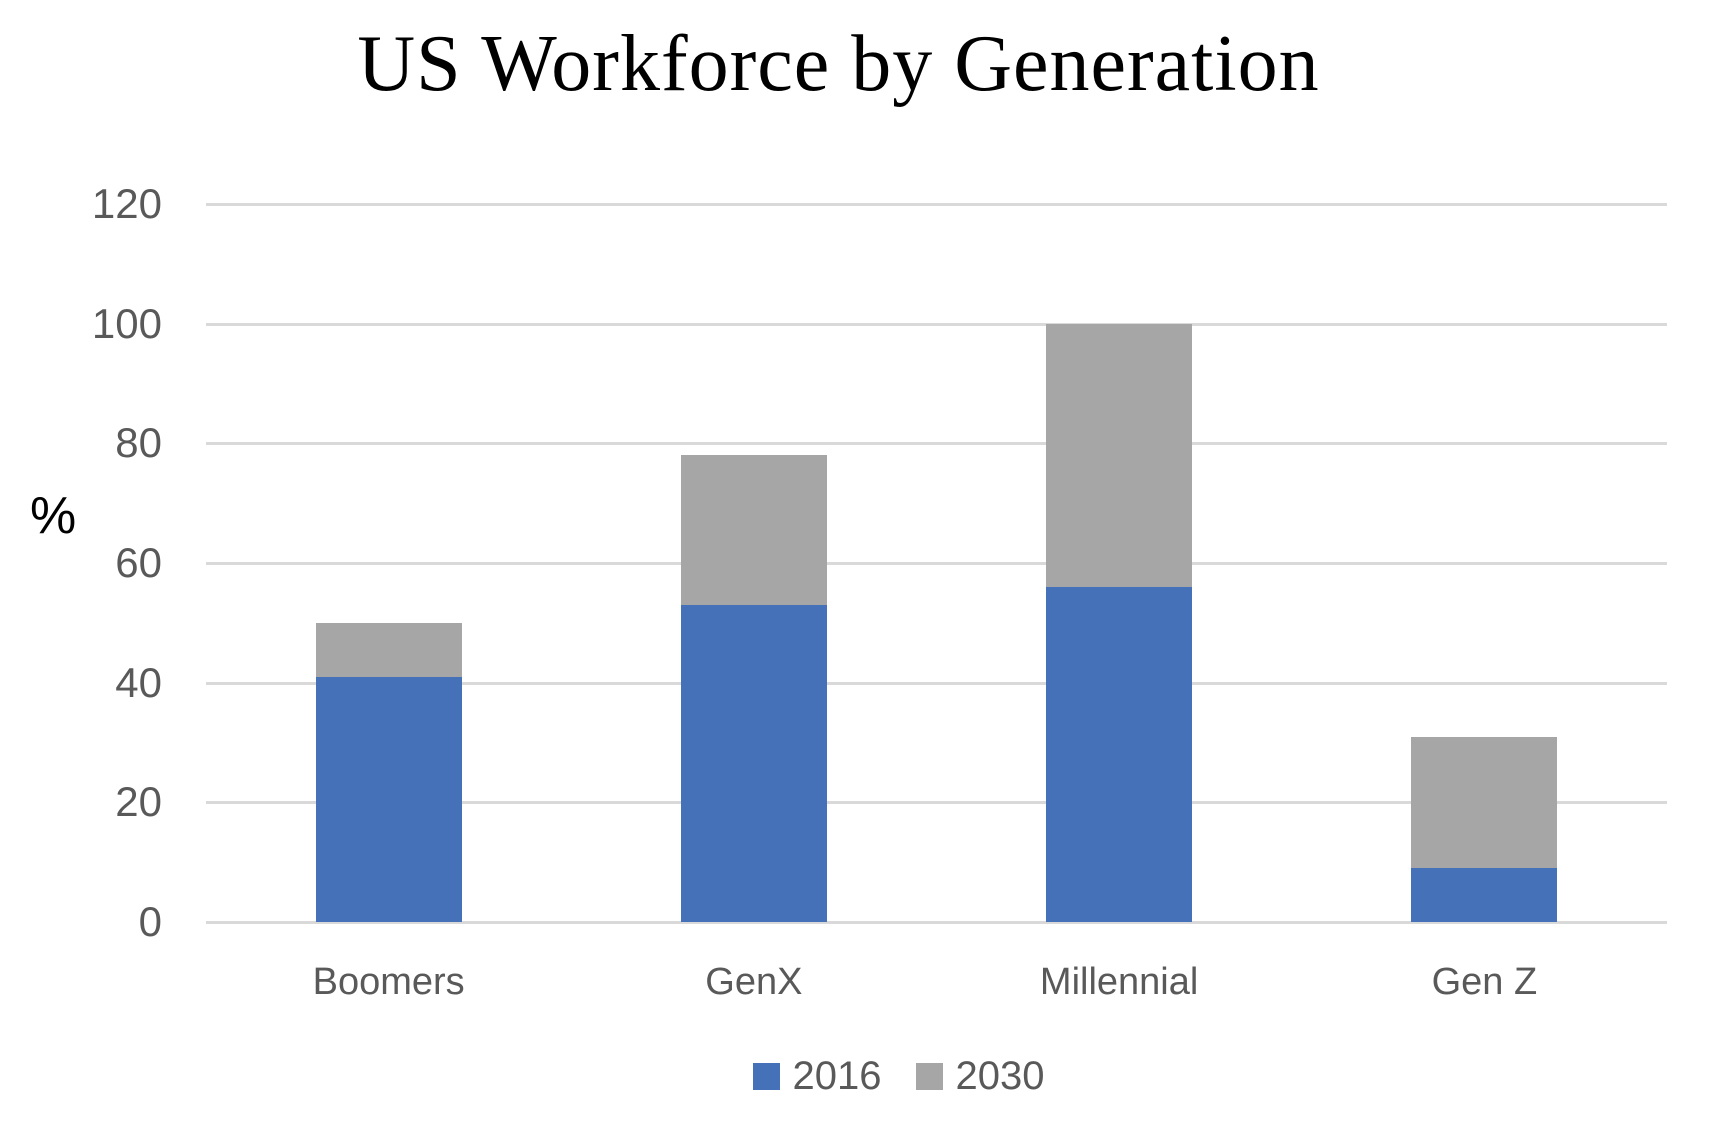 The height and width of the screenshot is (1146, 1717). What do you see at coordinates (126, 203) in the screenshot?
I see `y-tick-label-120: 120` at bounding box center [126, 203].